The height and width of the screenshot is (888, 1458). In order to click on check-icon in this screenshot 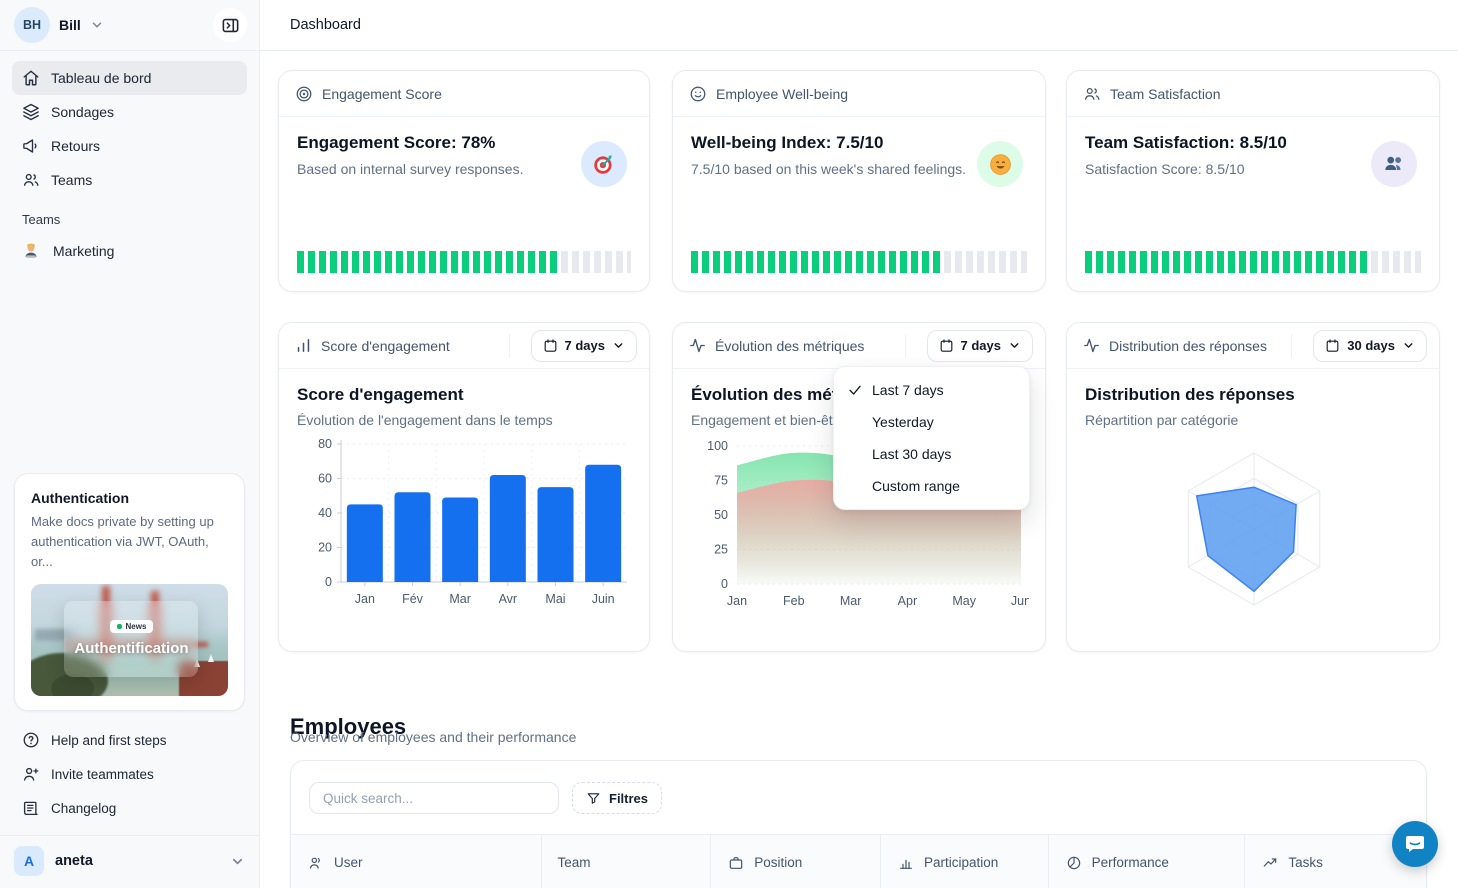, I will do `click(855, 390)`.